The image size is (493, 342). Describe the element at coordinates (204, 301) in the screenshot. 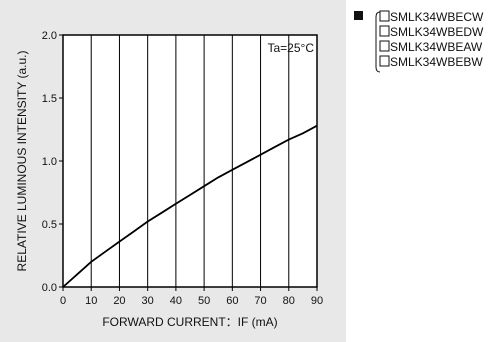

I see `x-tick-label: 50` at that location.